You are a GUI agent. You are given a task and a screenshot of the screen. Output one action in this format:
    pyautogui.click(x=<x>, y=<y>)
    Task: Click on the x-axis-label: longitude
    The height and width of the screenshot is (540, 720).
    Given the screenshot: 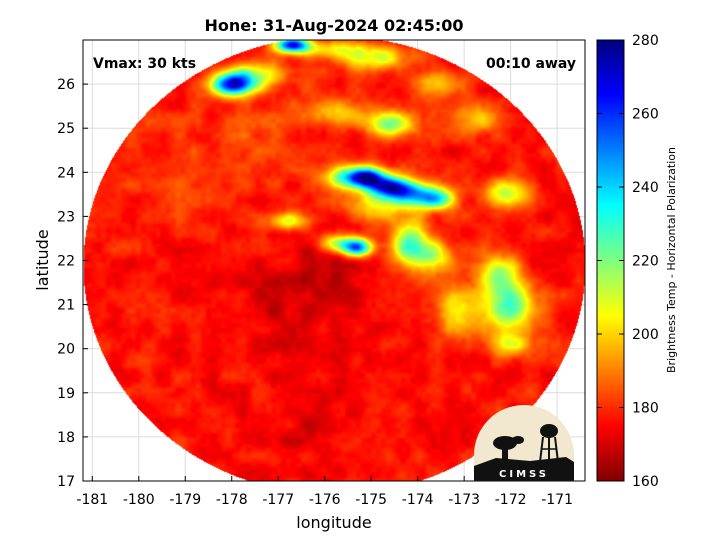 What is the action you would take?
    pyautogui.click(x=333, y=522)
    